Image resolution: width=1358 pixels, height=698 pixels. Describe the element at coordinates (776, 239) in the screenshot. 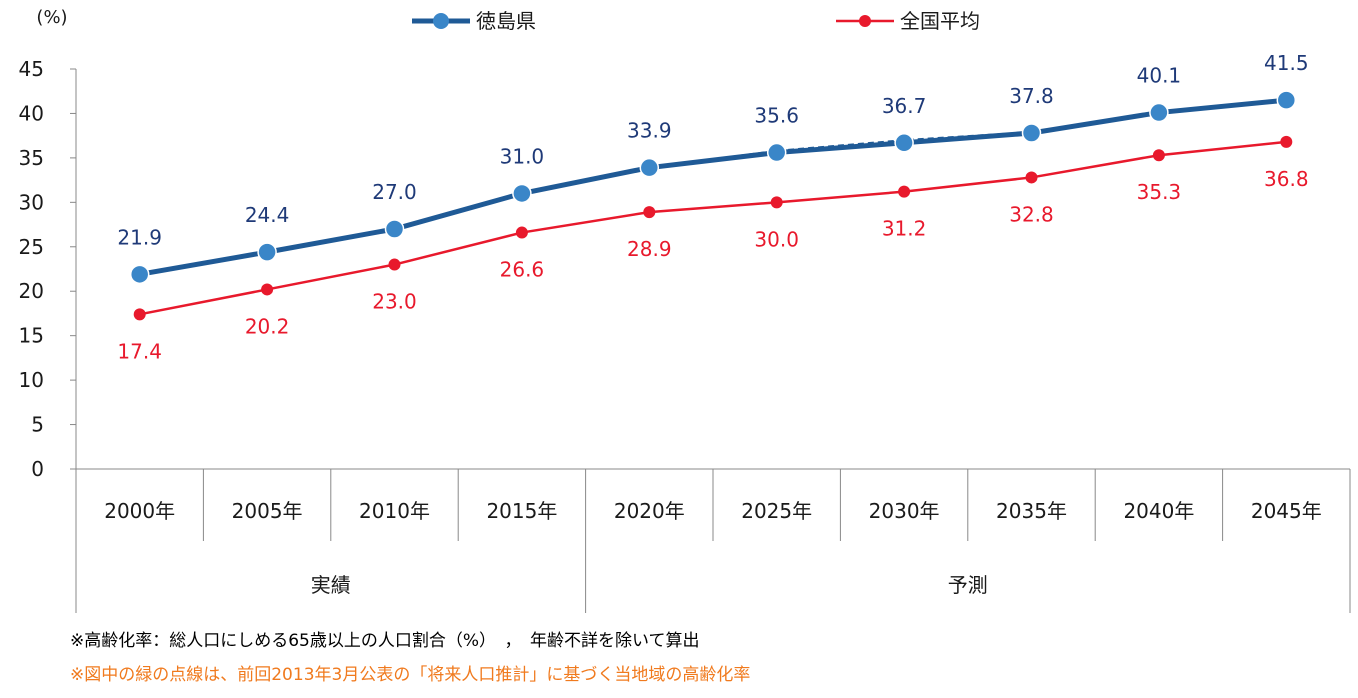

I see `data-label: 30.0` at that location.